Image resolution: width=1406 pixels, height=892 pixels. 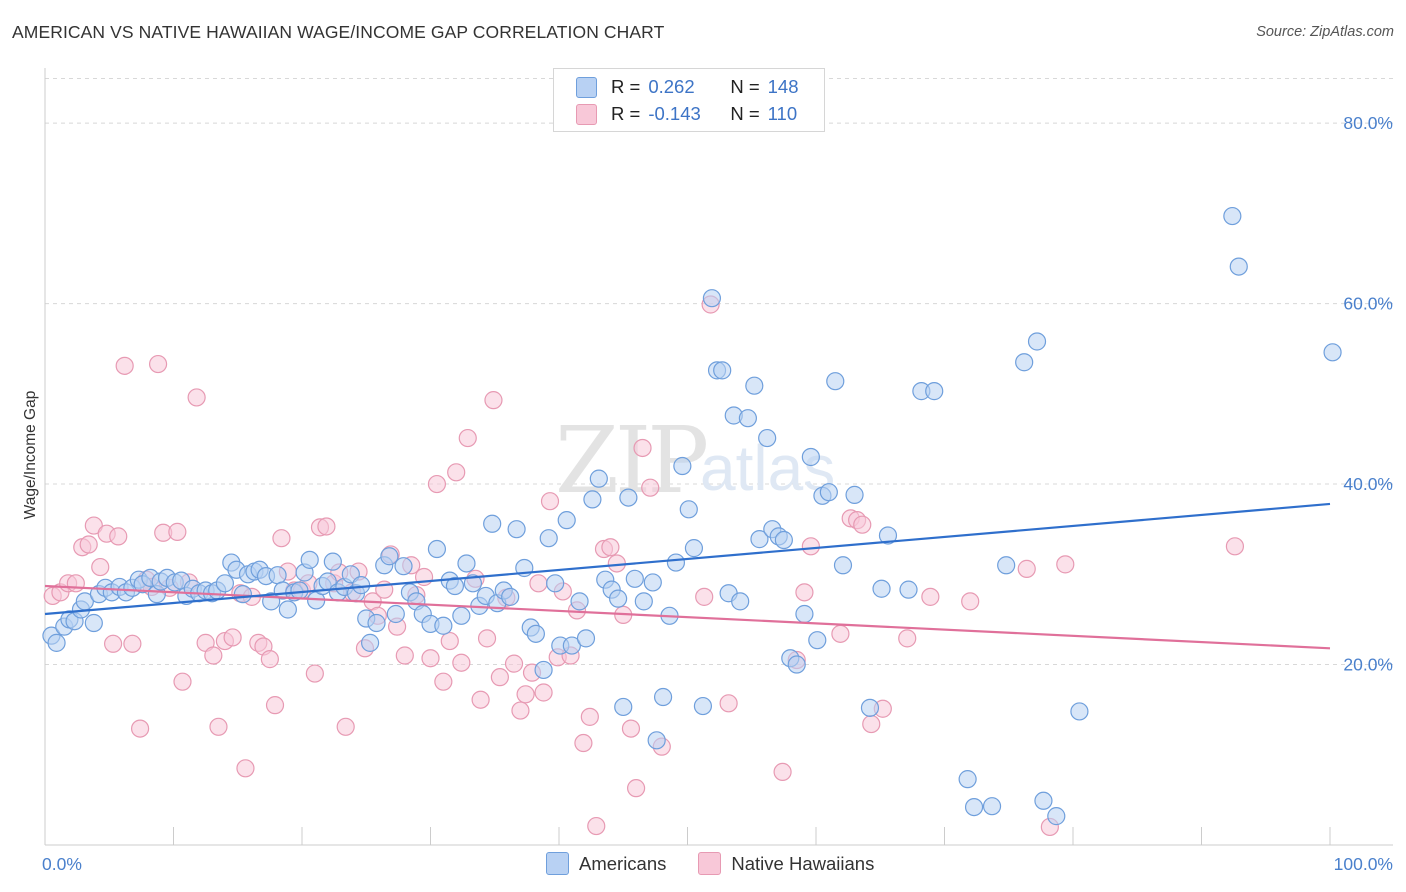 I want to click on x-tick-labels: 0.0% 100.0%, so click(x=717, y=864).